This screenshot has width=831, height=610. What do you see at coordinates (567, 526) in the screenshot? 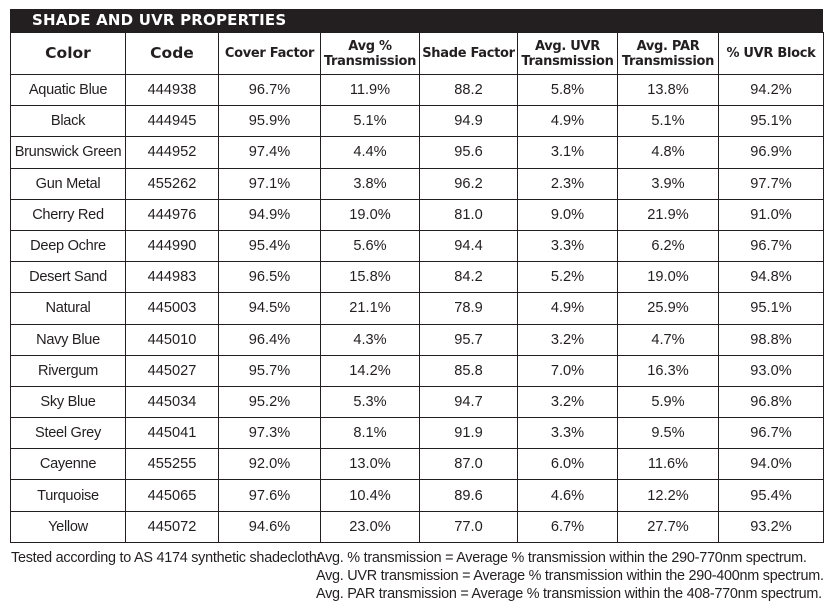
I see `cell-avg-uvr-transmission: 6.7%` at bounding box center [567, 526].